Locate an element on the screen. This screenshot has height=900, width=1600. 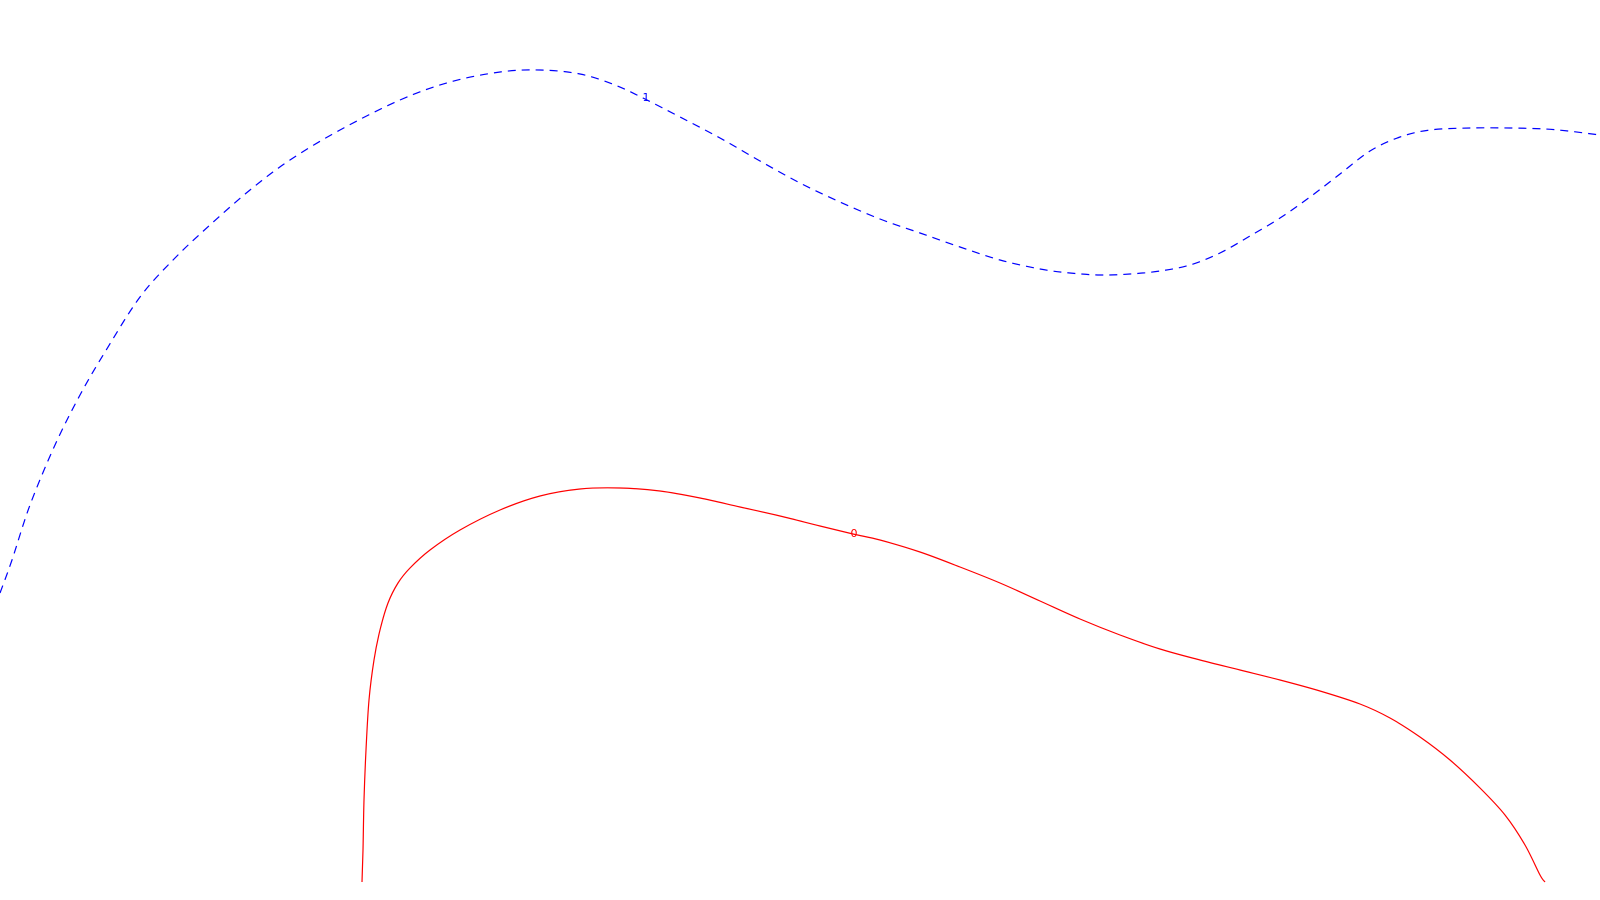
contour-label-0: 0 is located at coordinates (854, 533).